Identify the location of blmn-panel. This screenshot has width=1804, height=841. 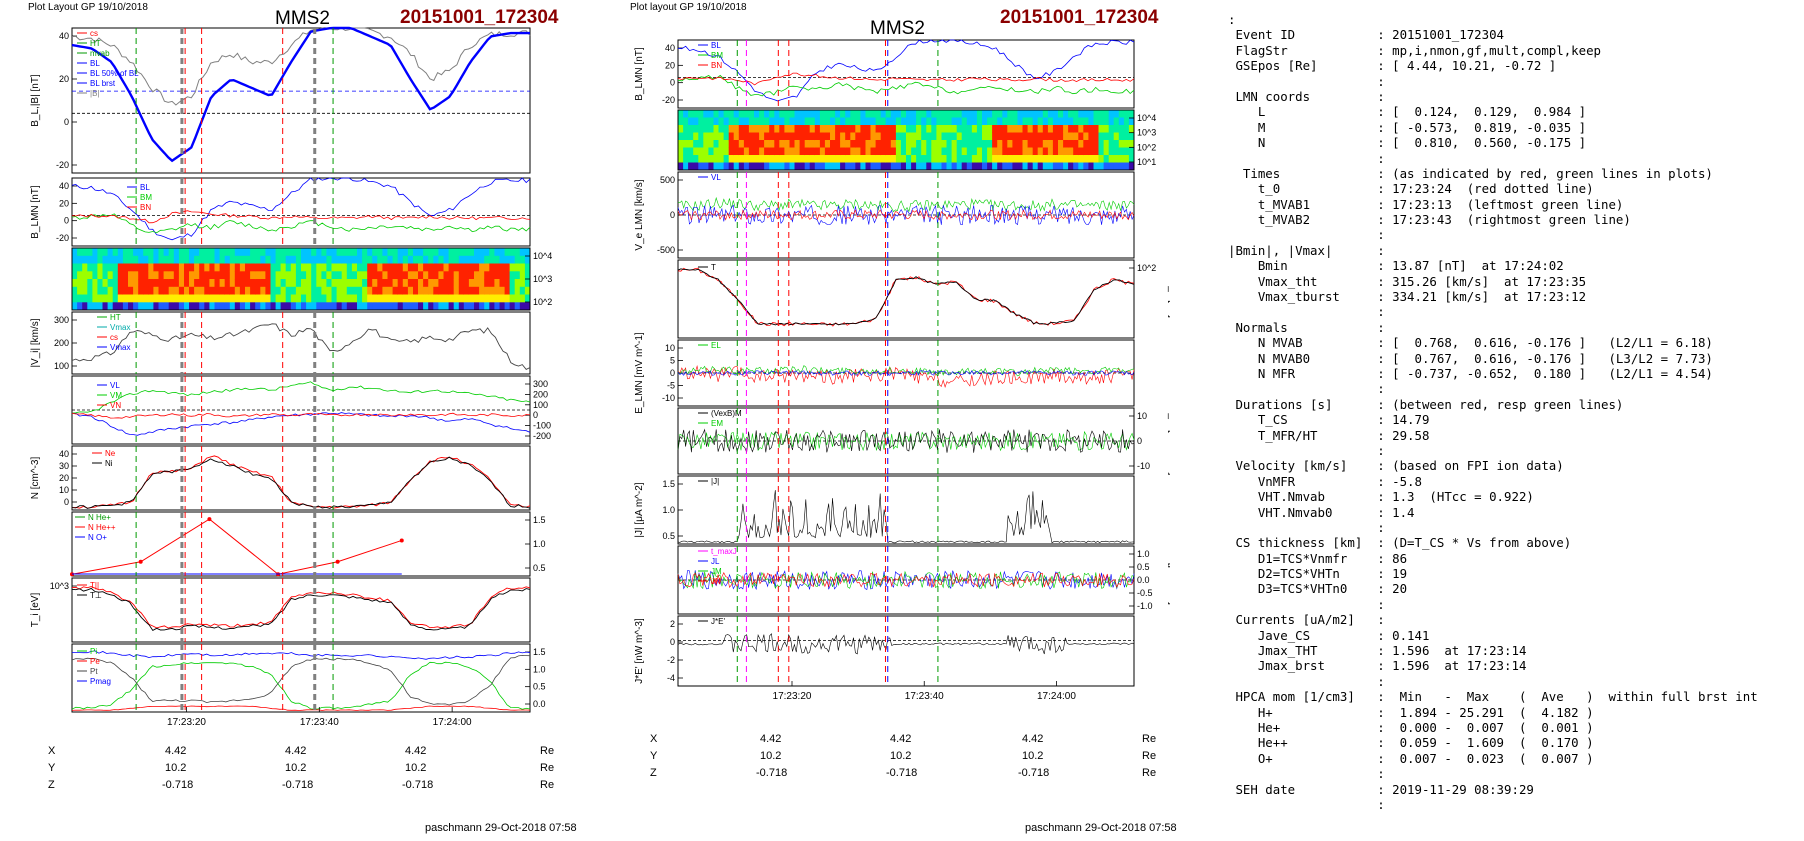
(301, 212).